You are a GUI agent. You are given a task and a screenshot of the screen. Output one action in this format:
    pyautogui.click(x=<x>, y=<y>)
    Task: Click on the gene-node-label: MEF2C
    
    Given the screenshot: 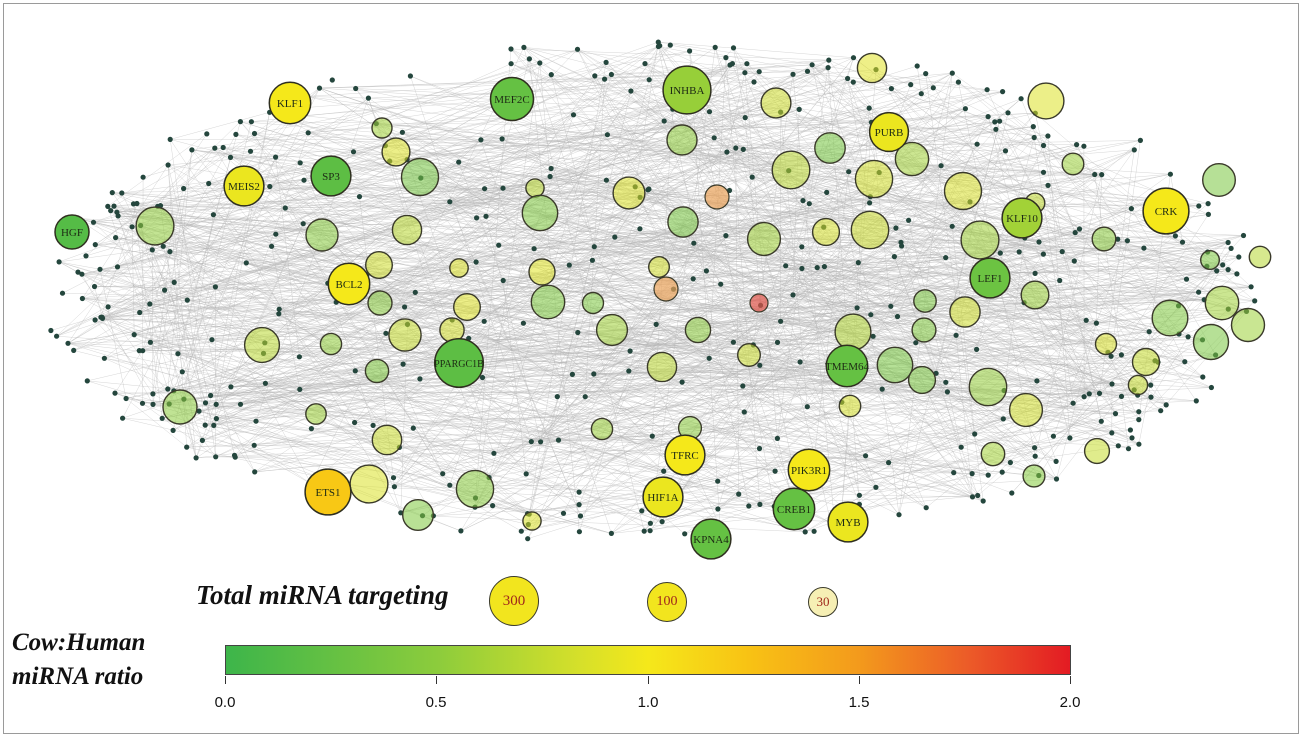 What is the action you would take?
    pyautogui.click(x=511, y=100)
    